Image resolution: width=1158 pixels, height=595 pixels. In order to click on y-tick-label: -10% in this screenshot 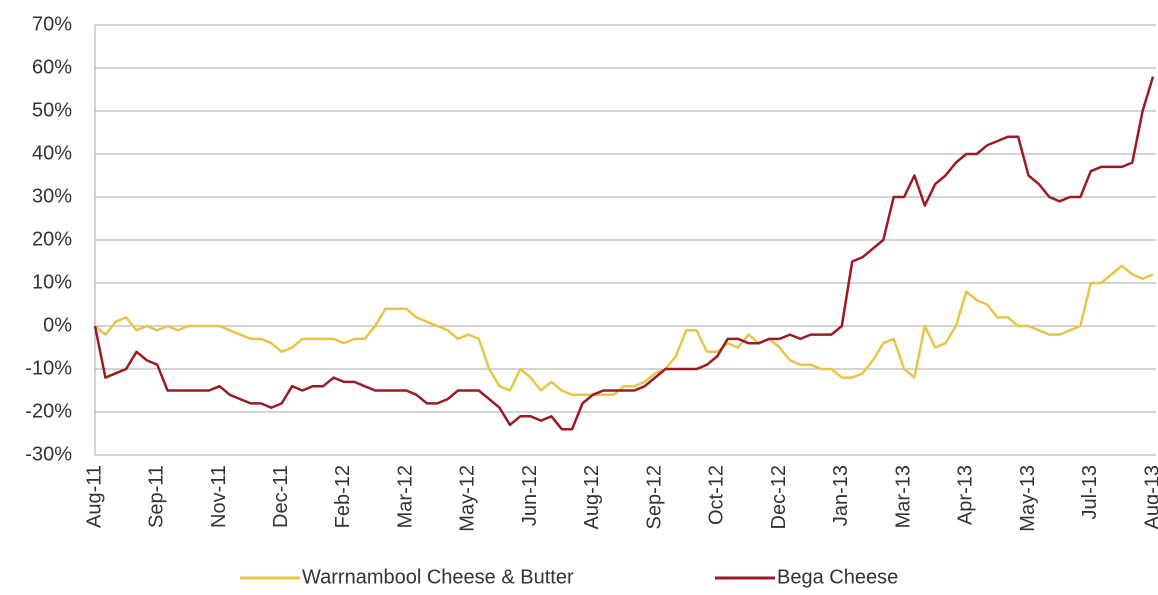, I will do `click(48, 368)`.